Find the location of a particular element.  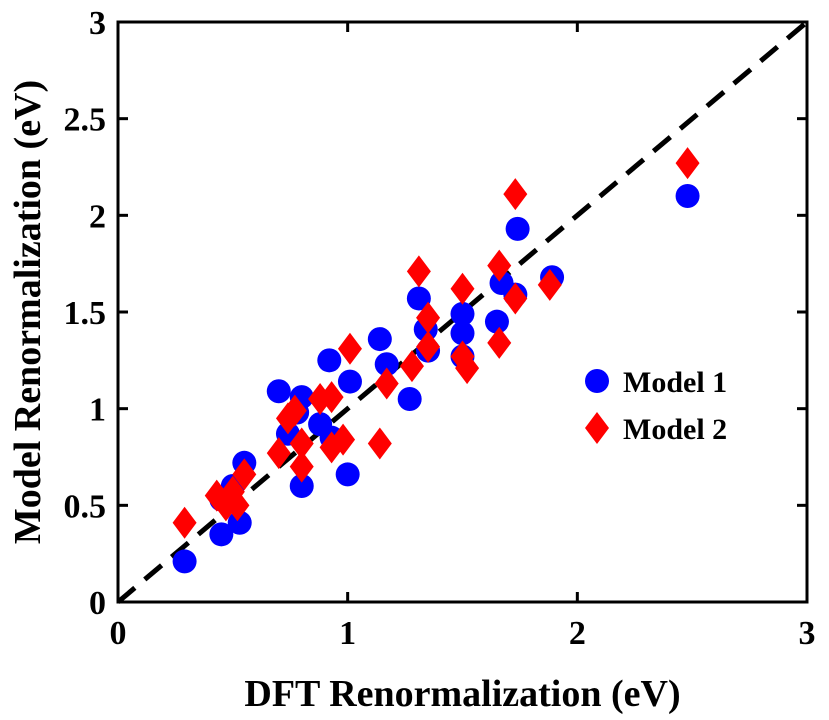

legend-label-model-1: Model 1 is located at coordinates (675, 382).